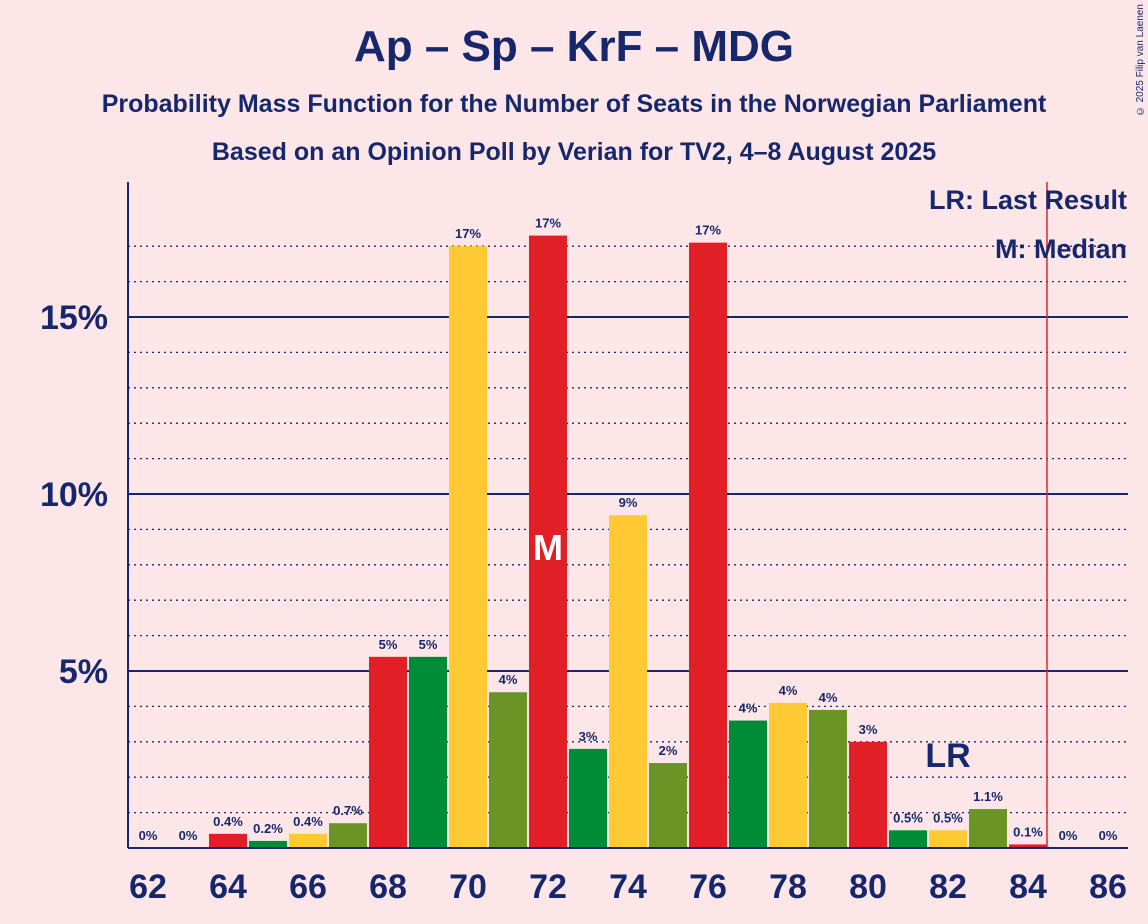 The image size is (1148, 924). I want to click on data-label-75: 2%, so click(668, 750).